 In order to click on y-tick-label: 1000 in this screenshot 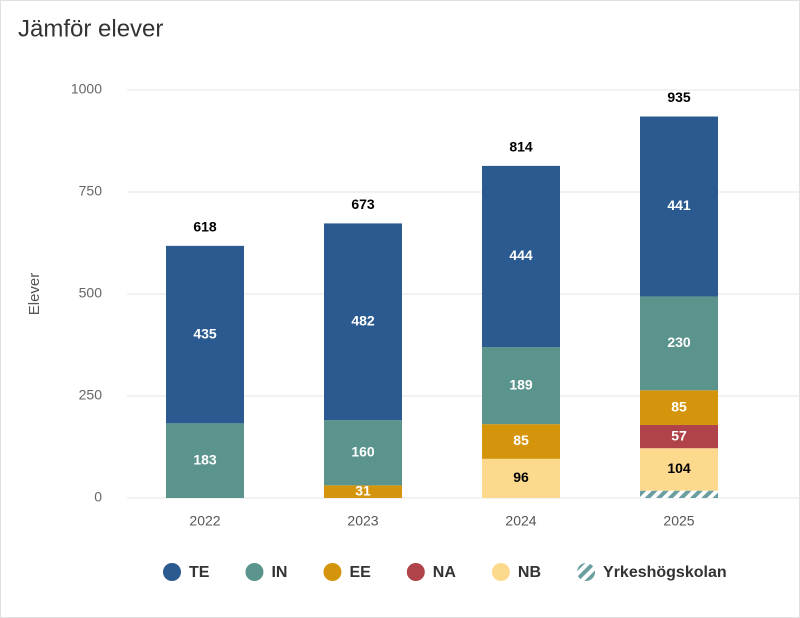, I will do `click(86, 89)`.